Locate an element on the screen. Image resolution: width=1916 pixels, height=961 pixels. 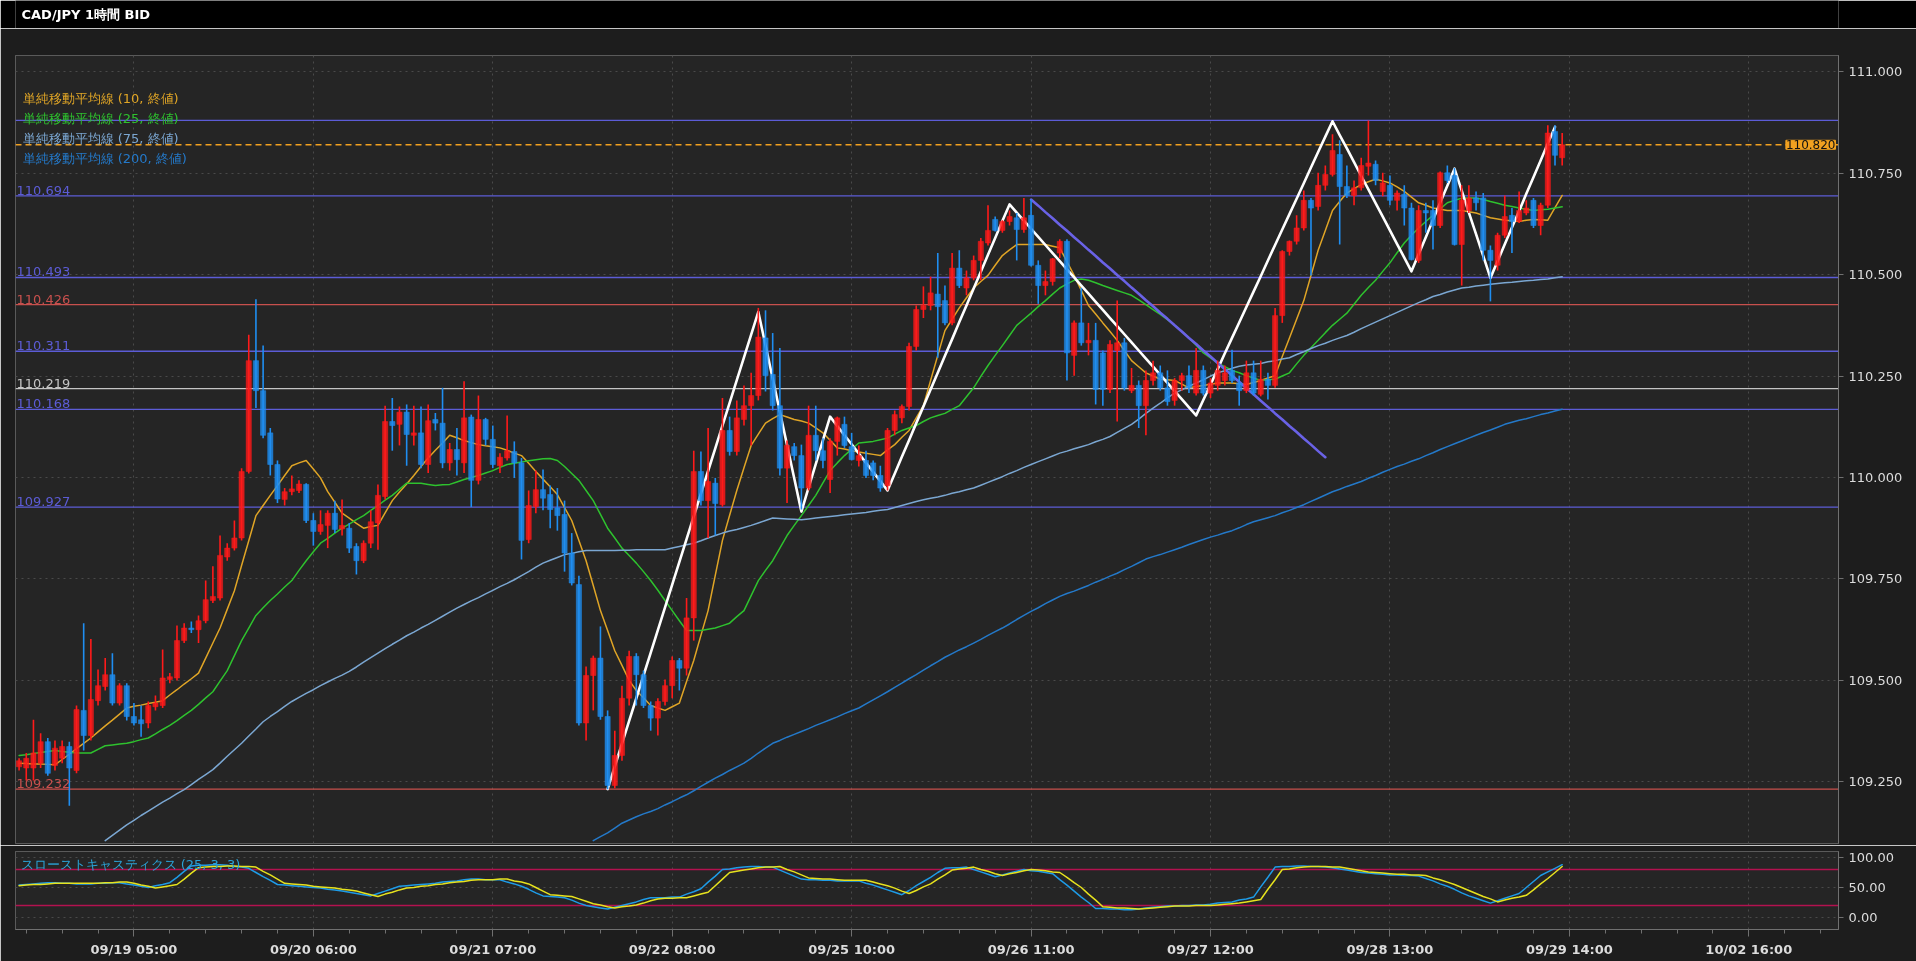
y-tick-label: 110.500 is located at coordinates (1875, 275).